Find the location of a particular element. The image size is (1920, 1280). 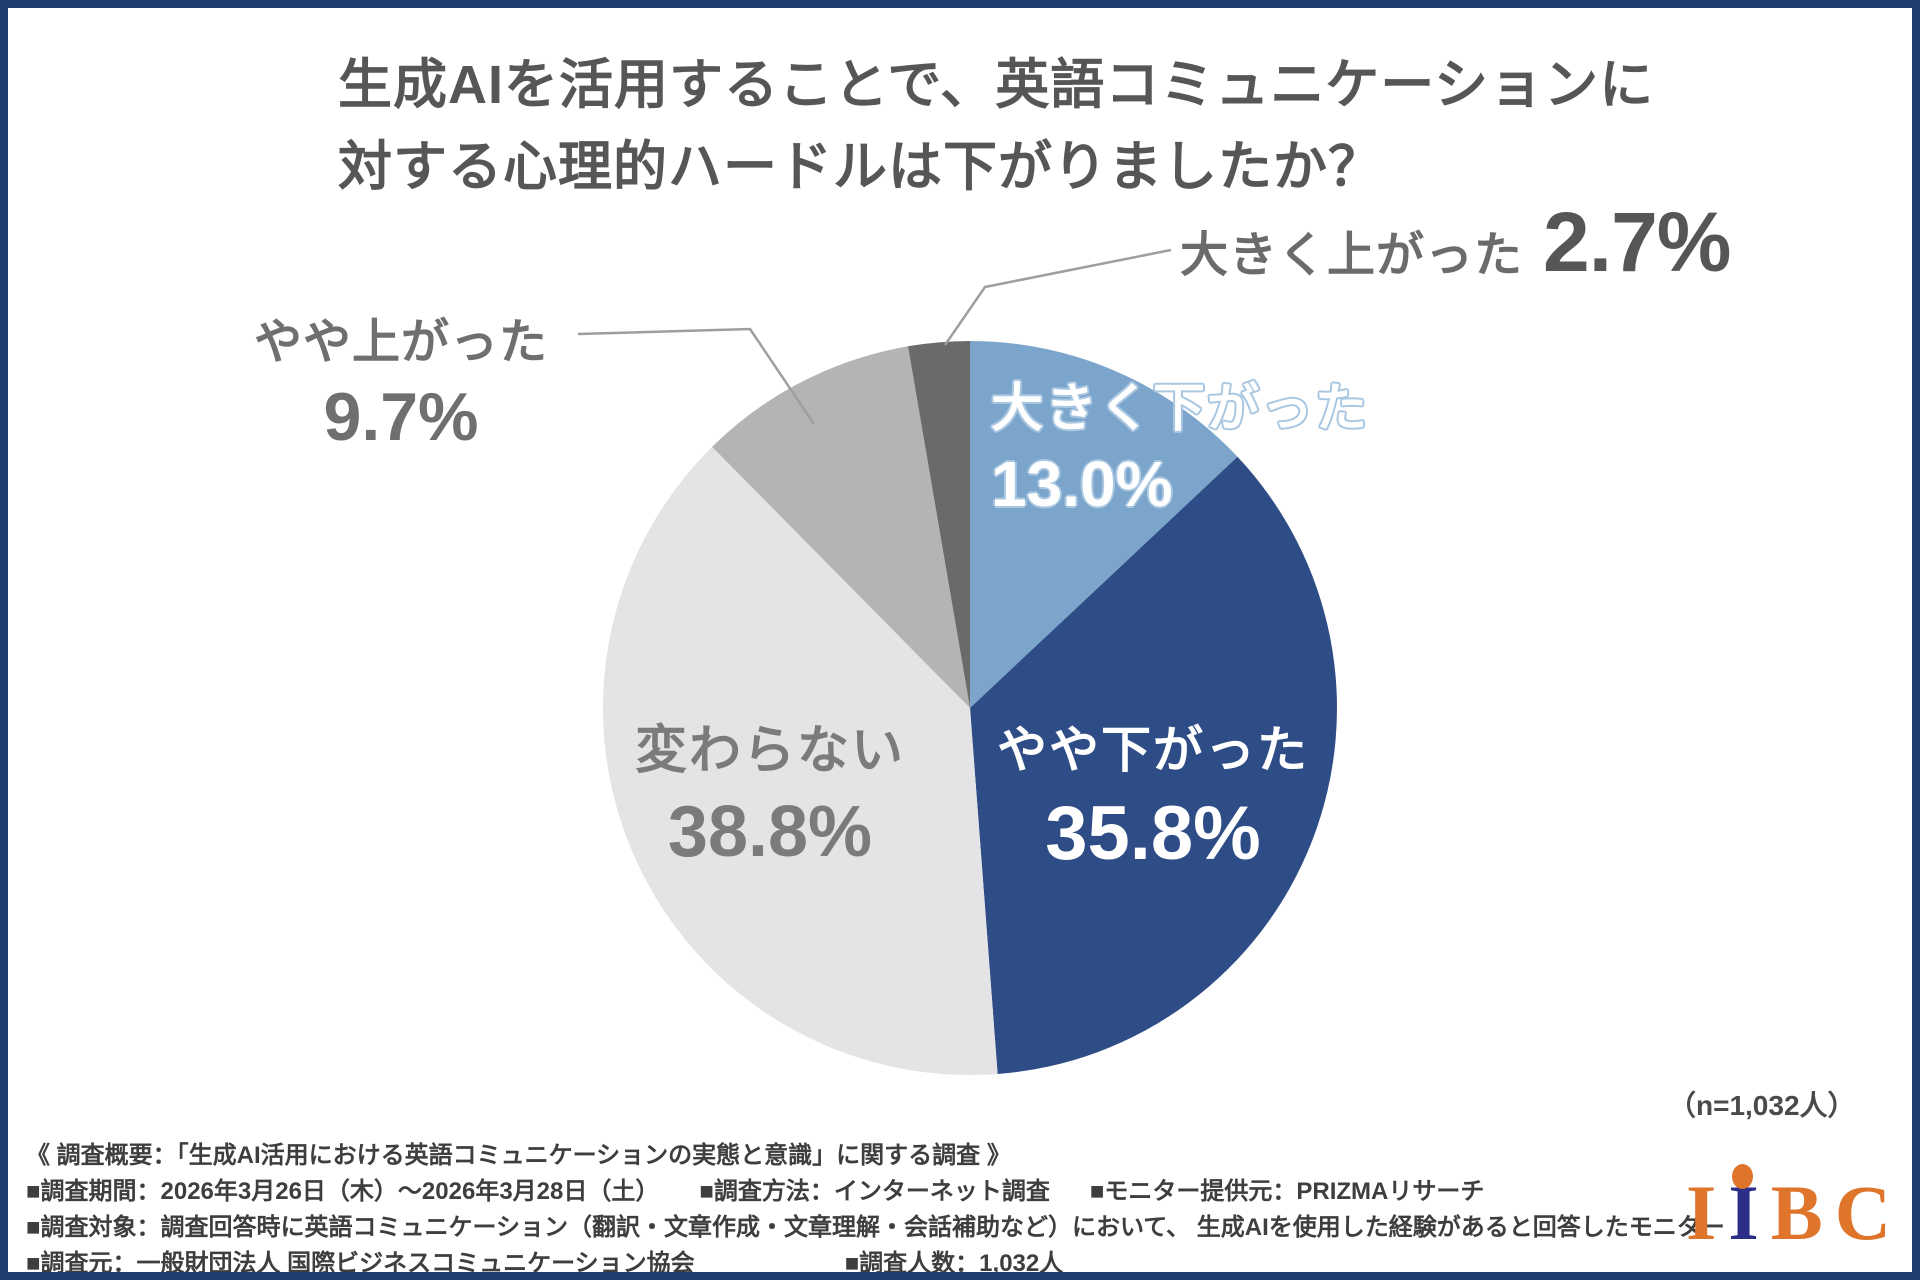

slice-label-ookiku-agatta: 大きく上がった 2.7% is located at coordinates (1455, 242).